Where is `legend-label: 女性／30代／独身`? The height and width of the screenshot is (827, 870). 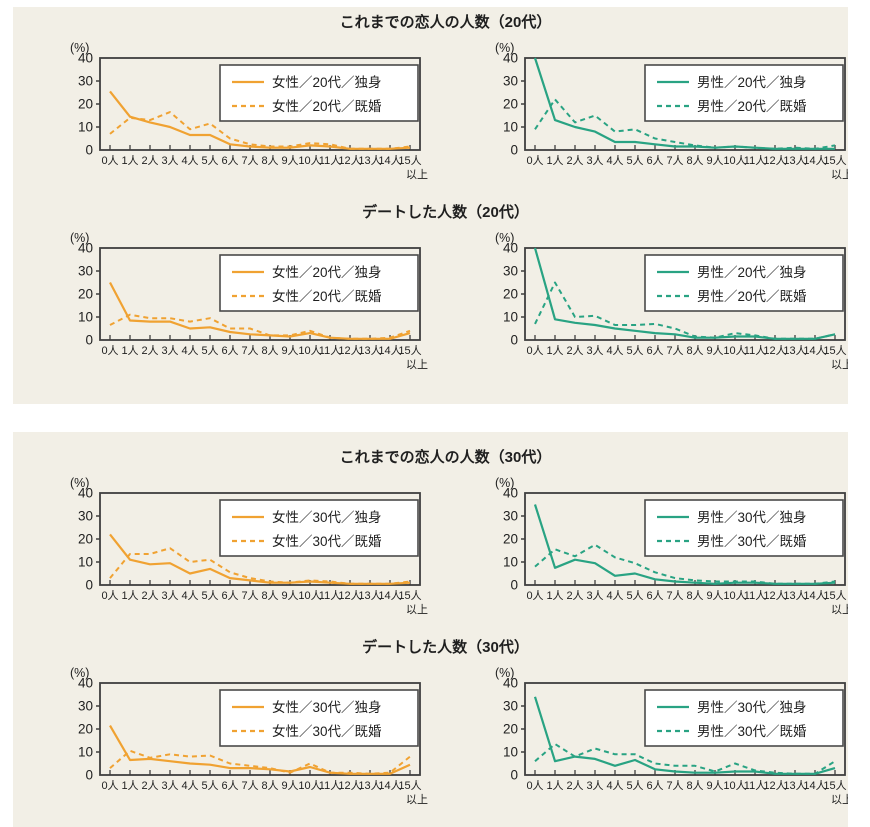
legend-label: 女性／30代／独身 is located at coordinates (327, 707).